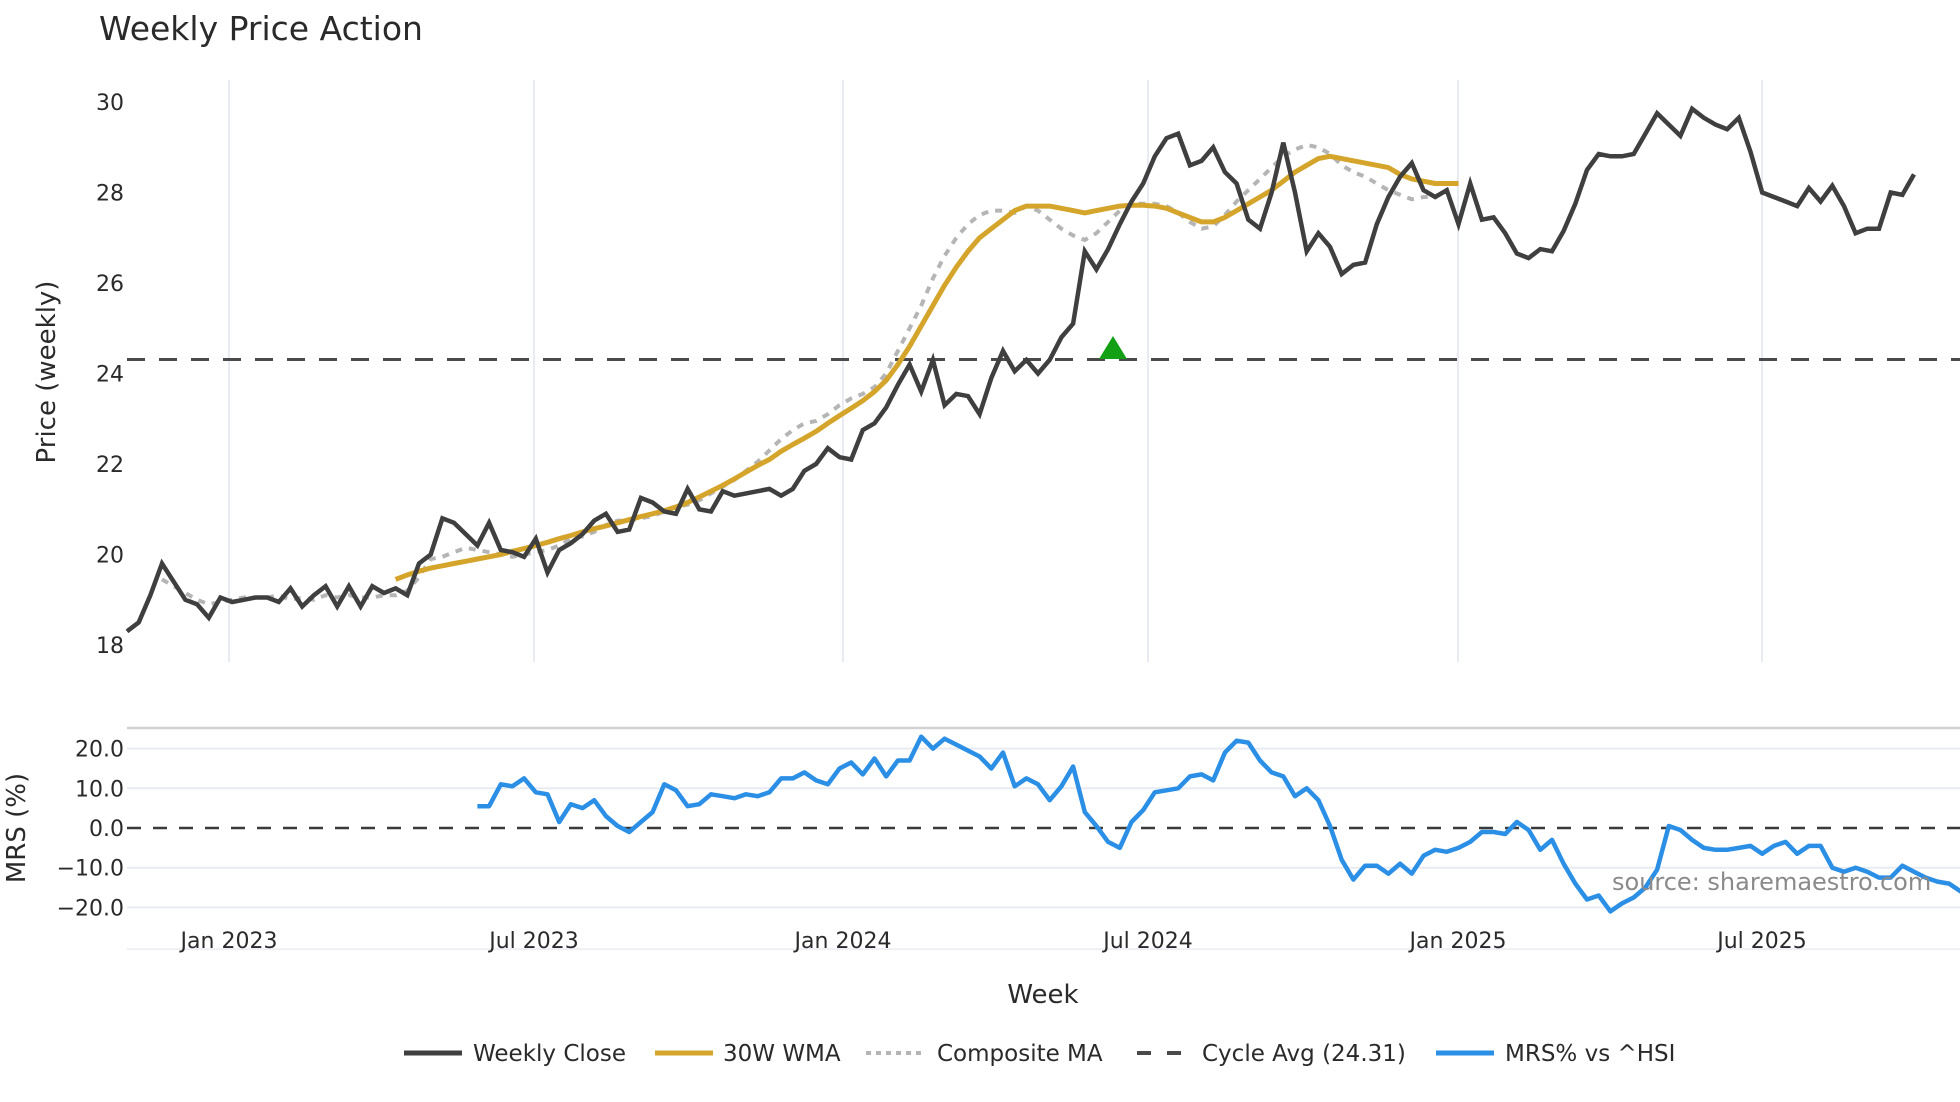 The height and width of the screenshot is (1102, 1960). Describe the element at coordinates (533, 941) in the screenshot. I see `x-tick-label: Jul 2023` at that location.